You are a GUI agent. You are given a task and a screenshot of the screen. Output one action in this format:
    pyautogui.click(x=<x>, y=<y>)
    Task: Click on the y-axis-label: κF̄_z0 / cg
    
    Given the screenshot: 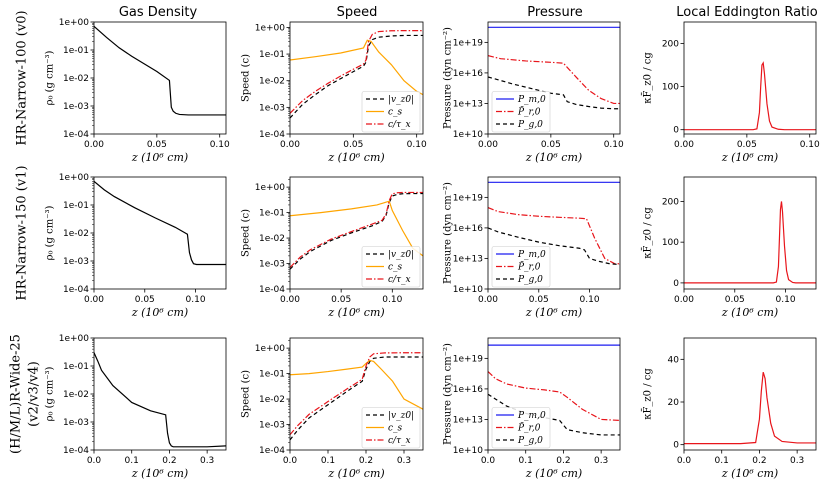 What is the action you would take?
    pyautogui.click(x=648, y=394)
    